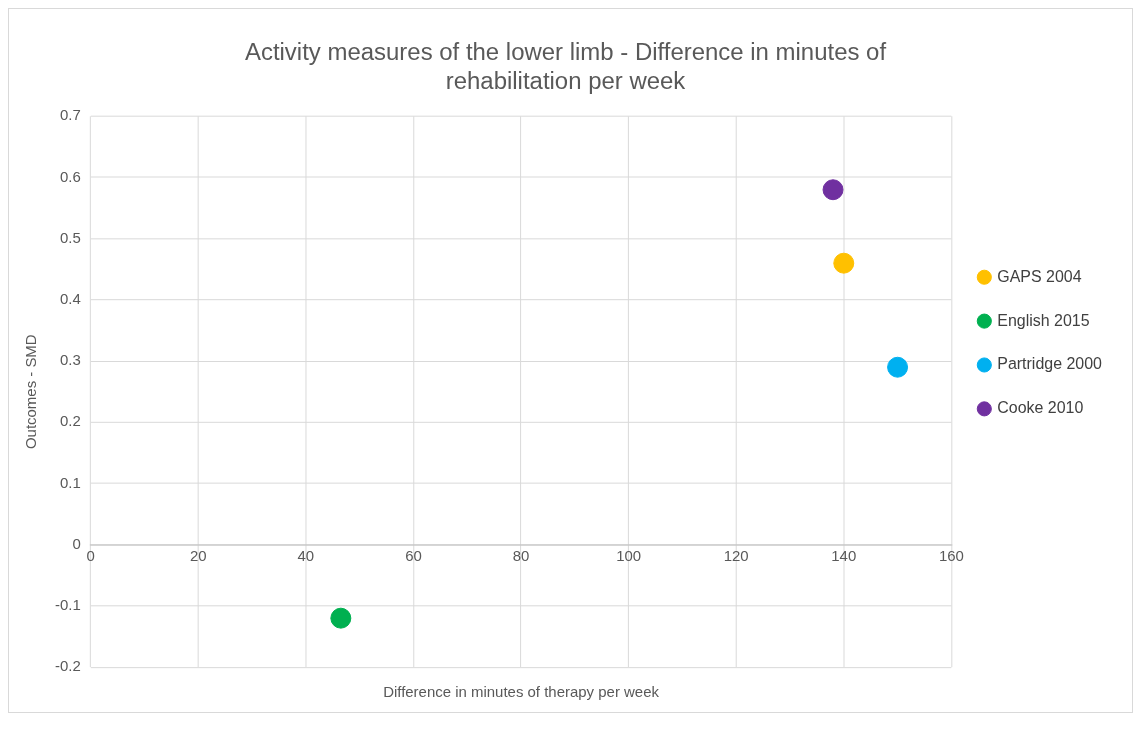 Image resolution: width=1145 pixels, height=729 pixels. Describe the element at coordinates (1039, 276) in the screenshot. I see `legend-label: GAPS 2004` at that location.